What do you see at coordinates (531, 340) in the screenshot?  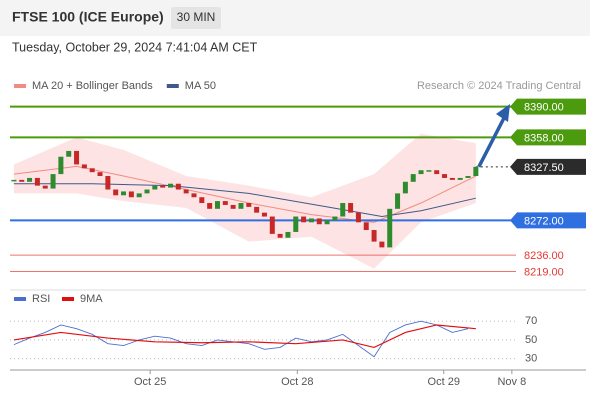 I see `y-tick-label: 50` at bounding box center [531, 340].